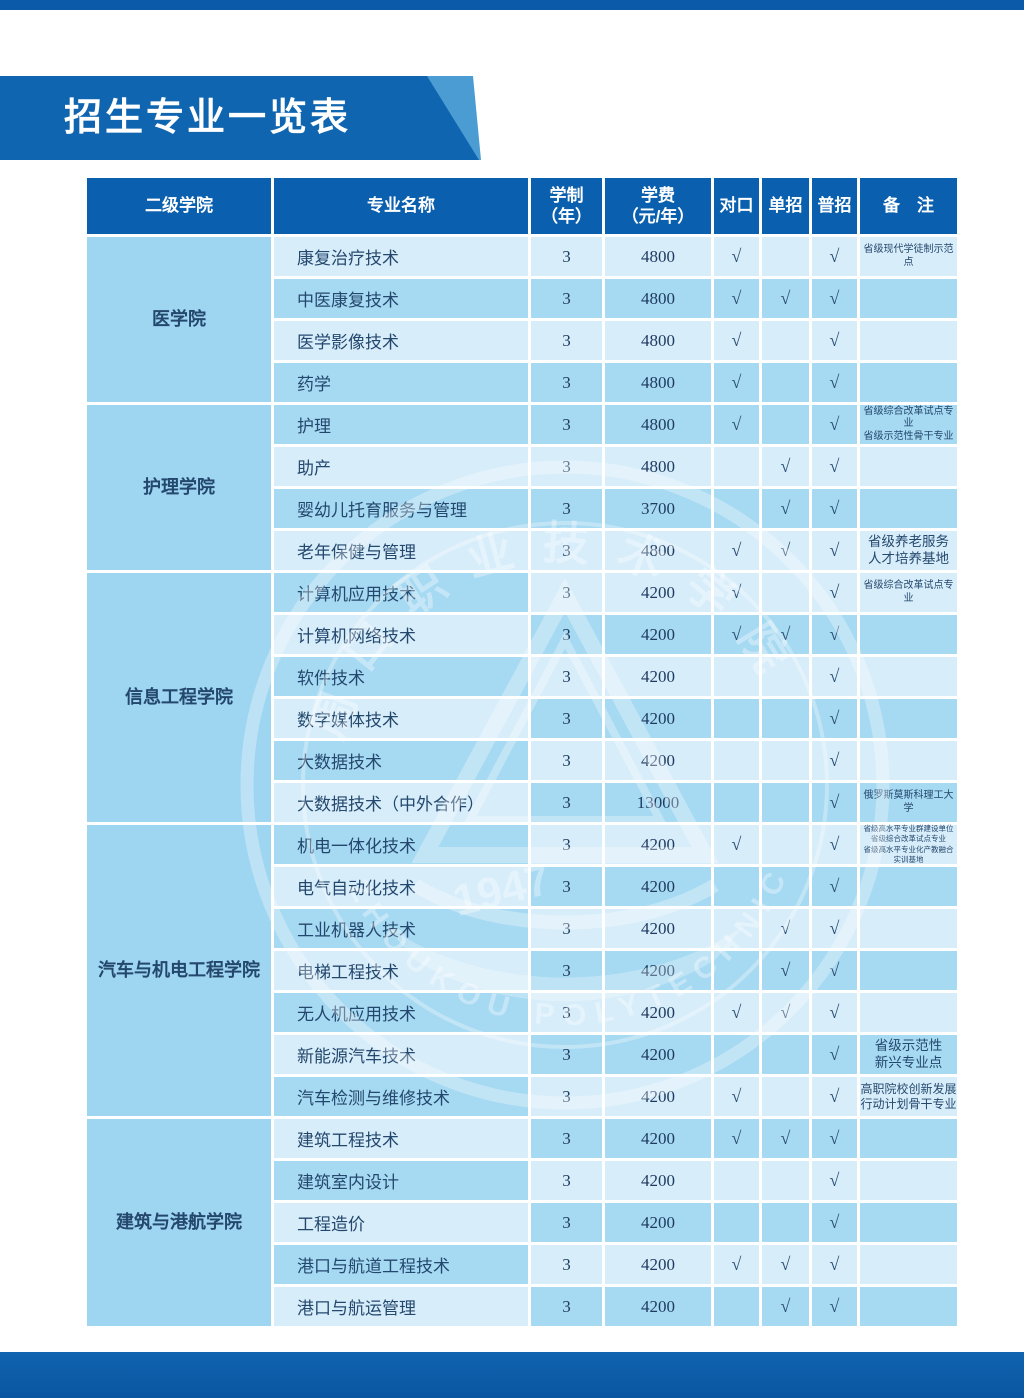 The image size is (1024, 1398). What do you see at coordinates (401, 718) in the screenshot?
I see `major-name-cell: 数字媒体技术` at bounding box center [401, 718].